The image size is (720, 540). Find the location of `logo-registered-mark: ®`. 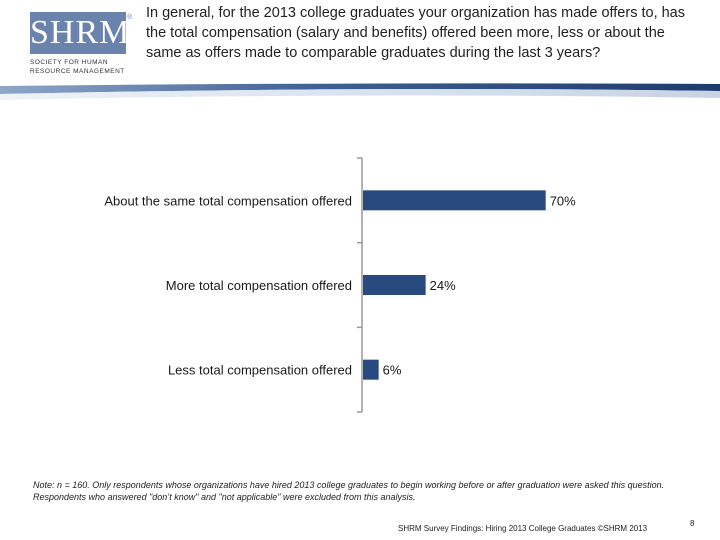

logo-registered-mark: ® is located at coordinates (130, 17).